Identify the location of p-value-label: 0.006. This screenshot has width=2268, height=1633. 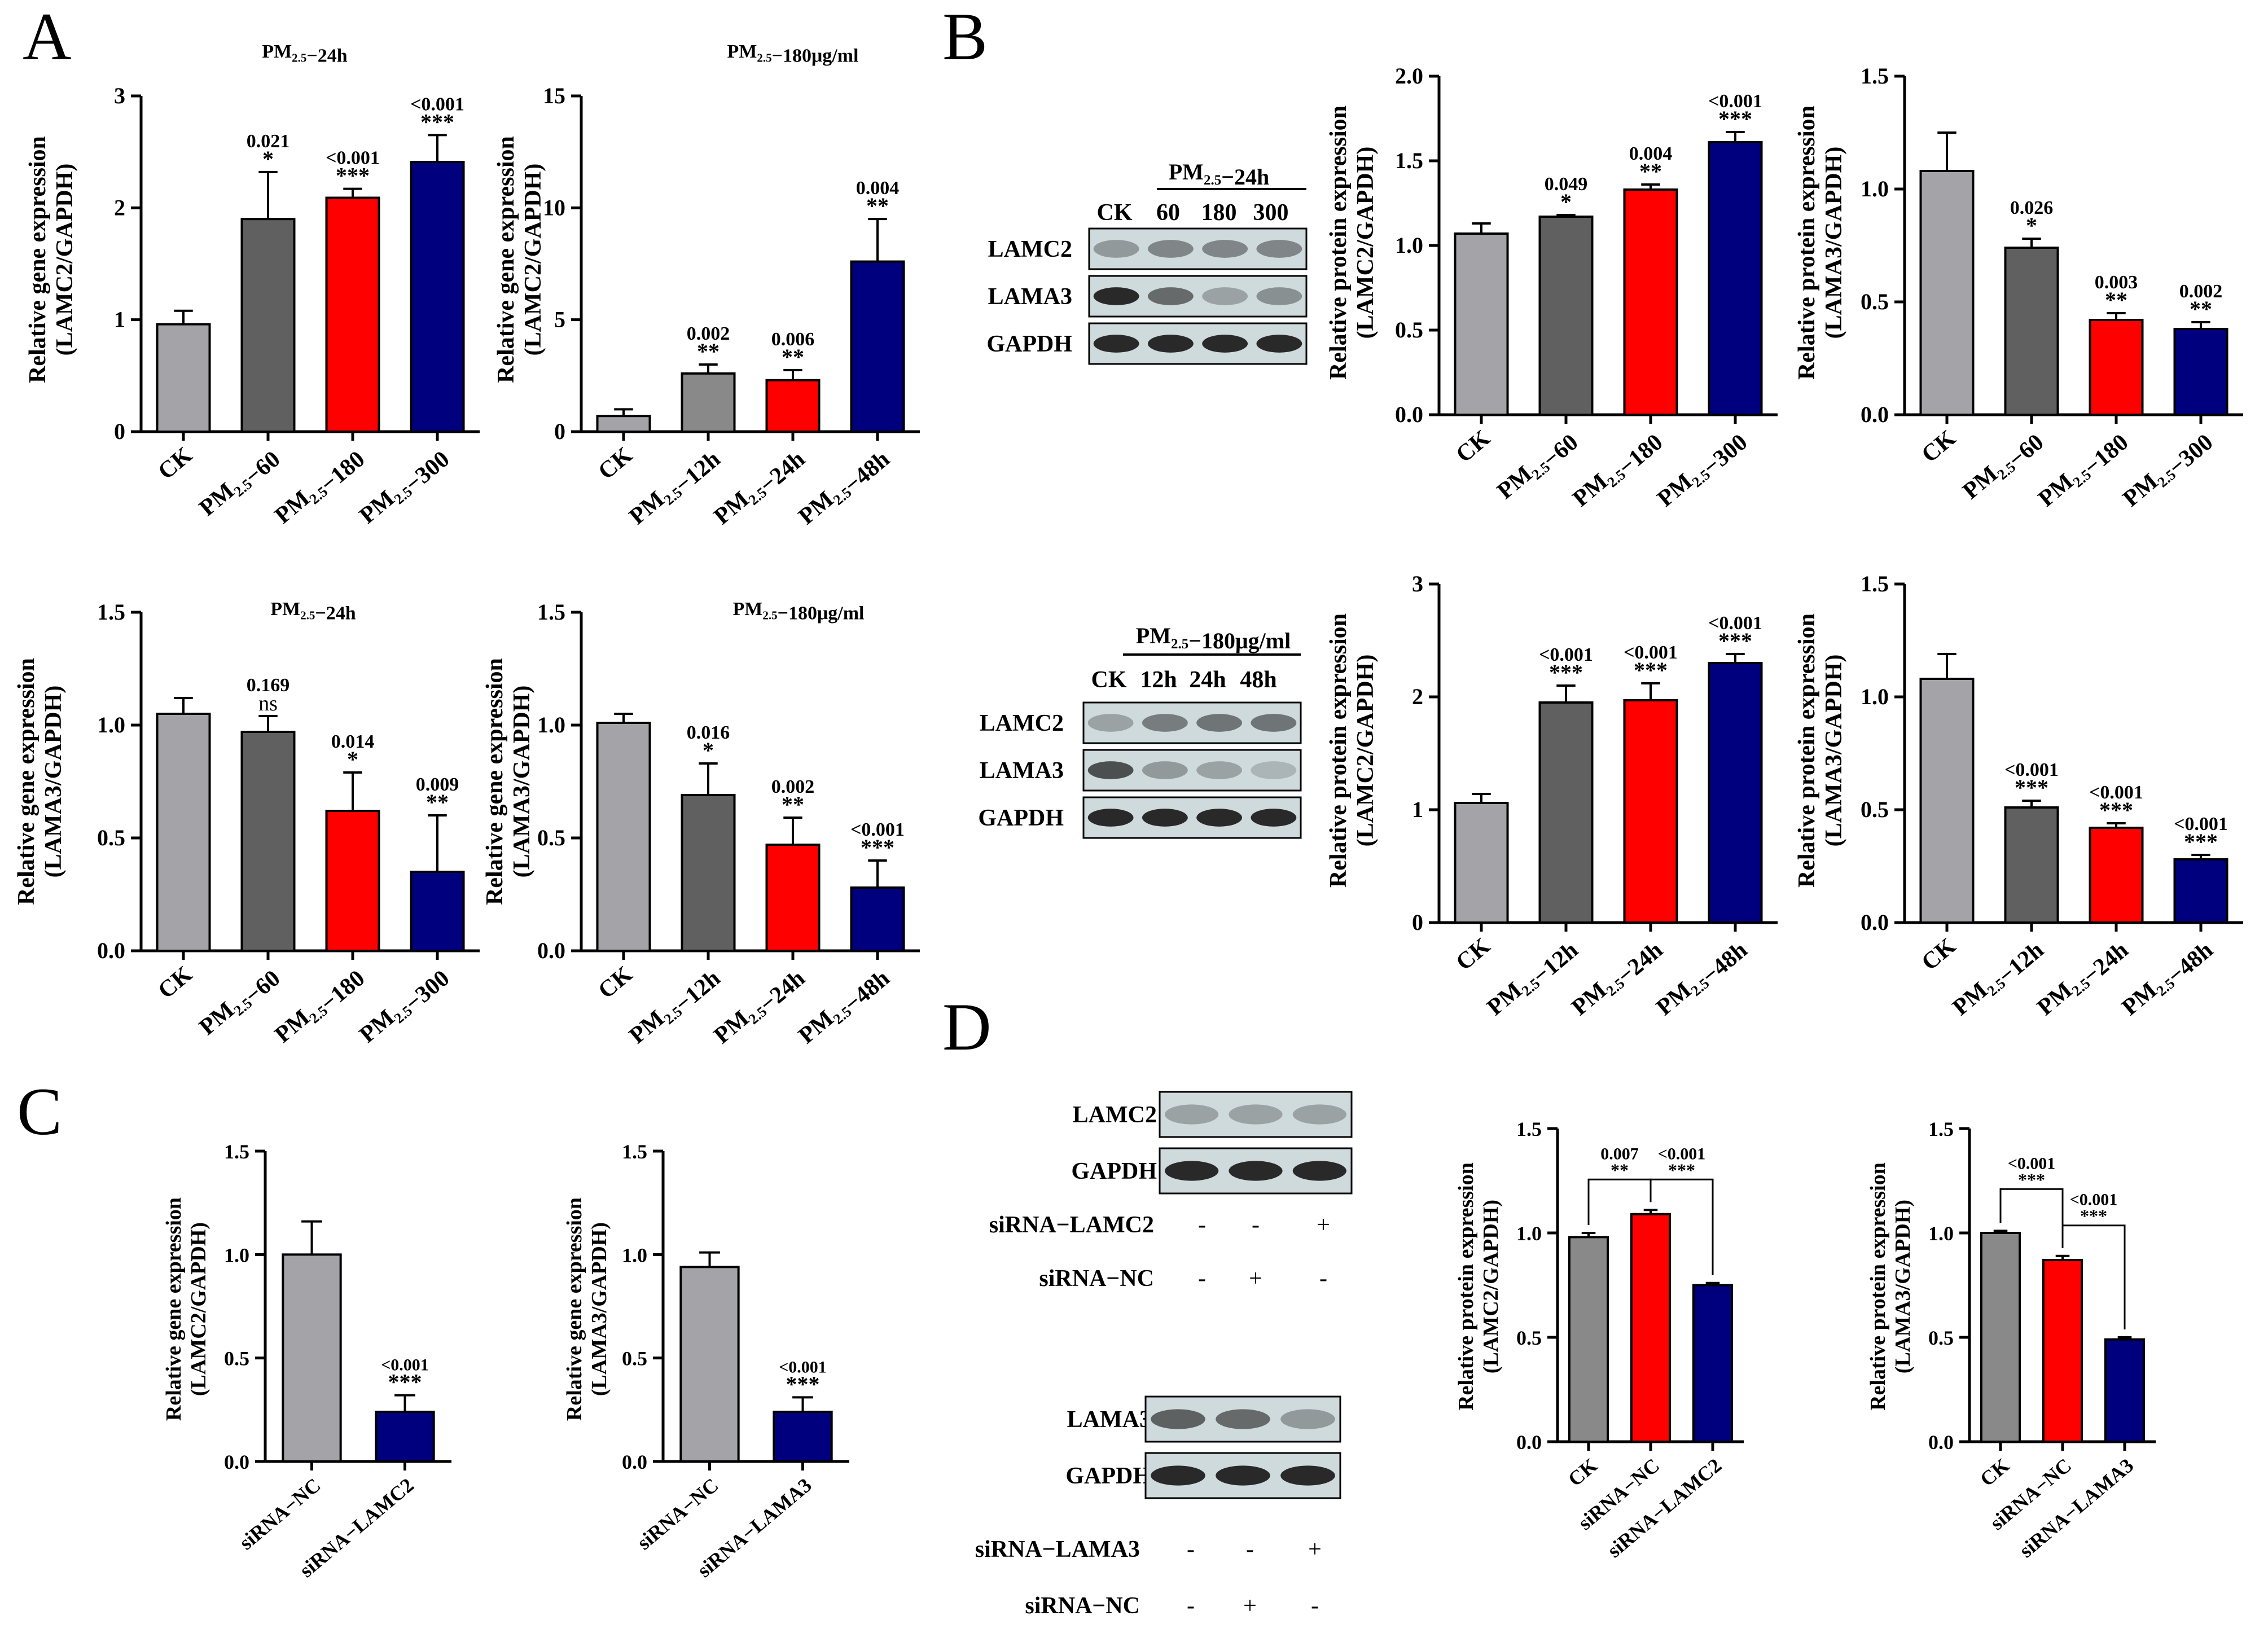
(793, 339).